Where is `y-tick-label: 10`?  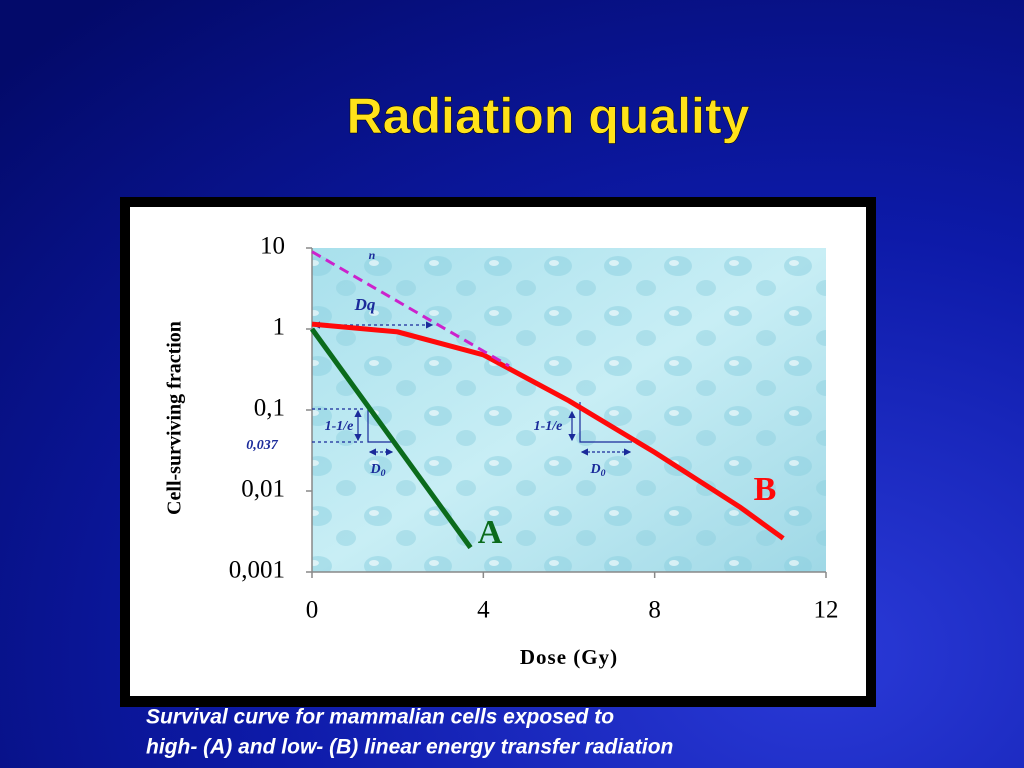 y-tick-label: 10 is located at coordinates (272, 246).